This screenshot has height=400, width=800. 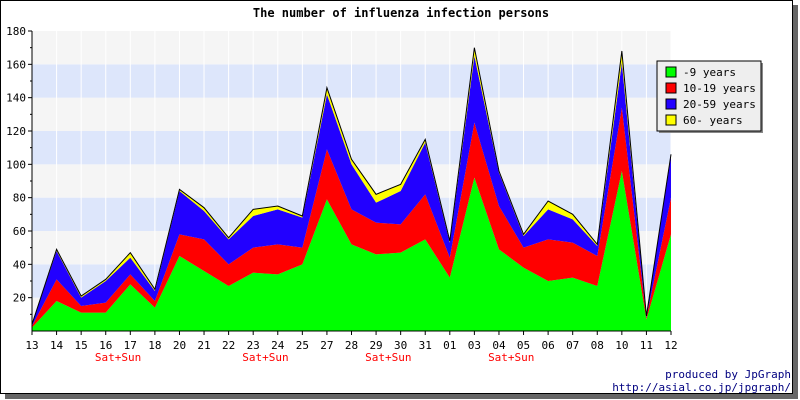 I want to click on y-tick-label: 180, so click(x=16, y=31).